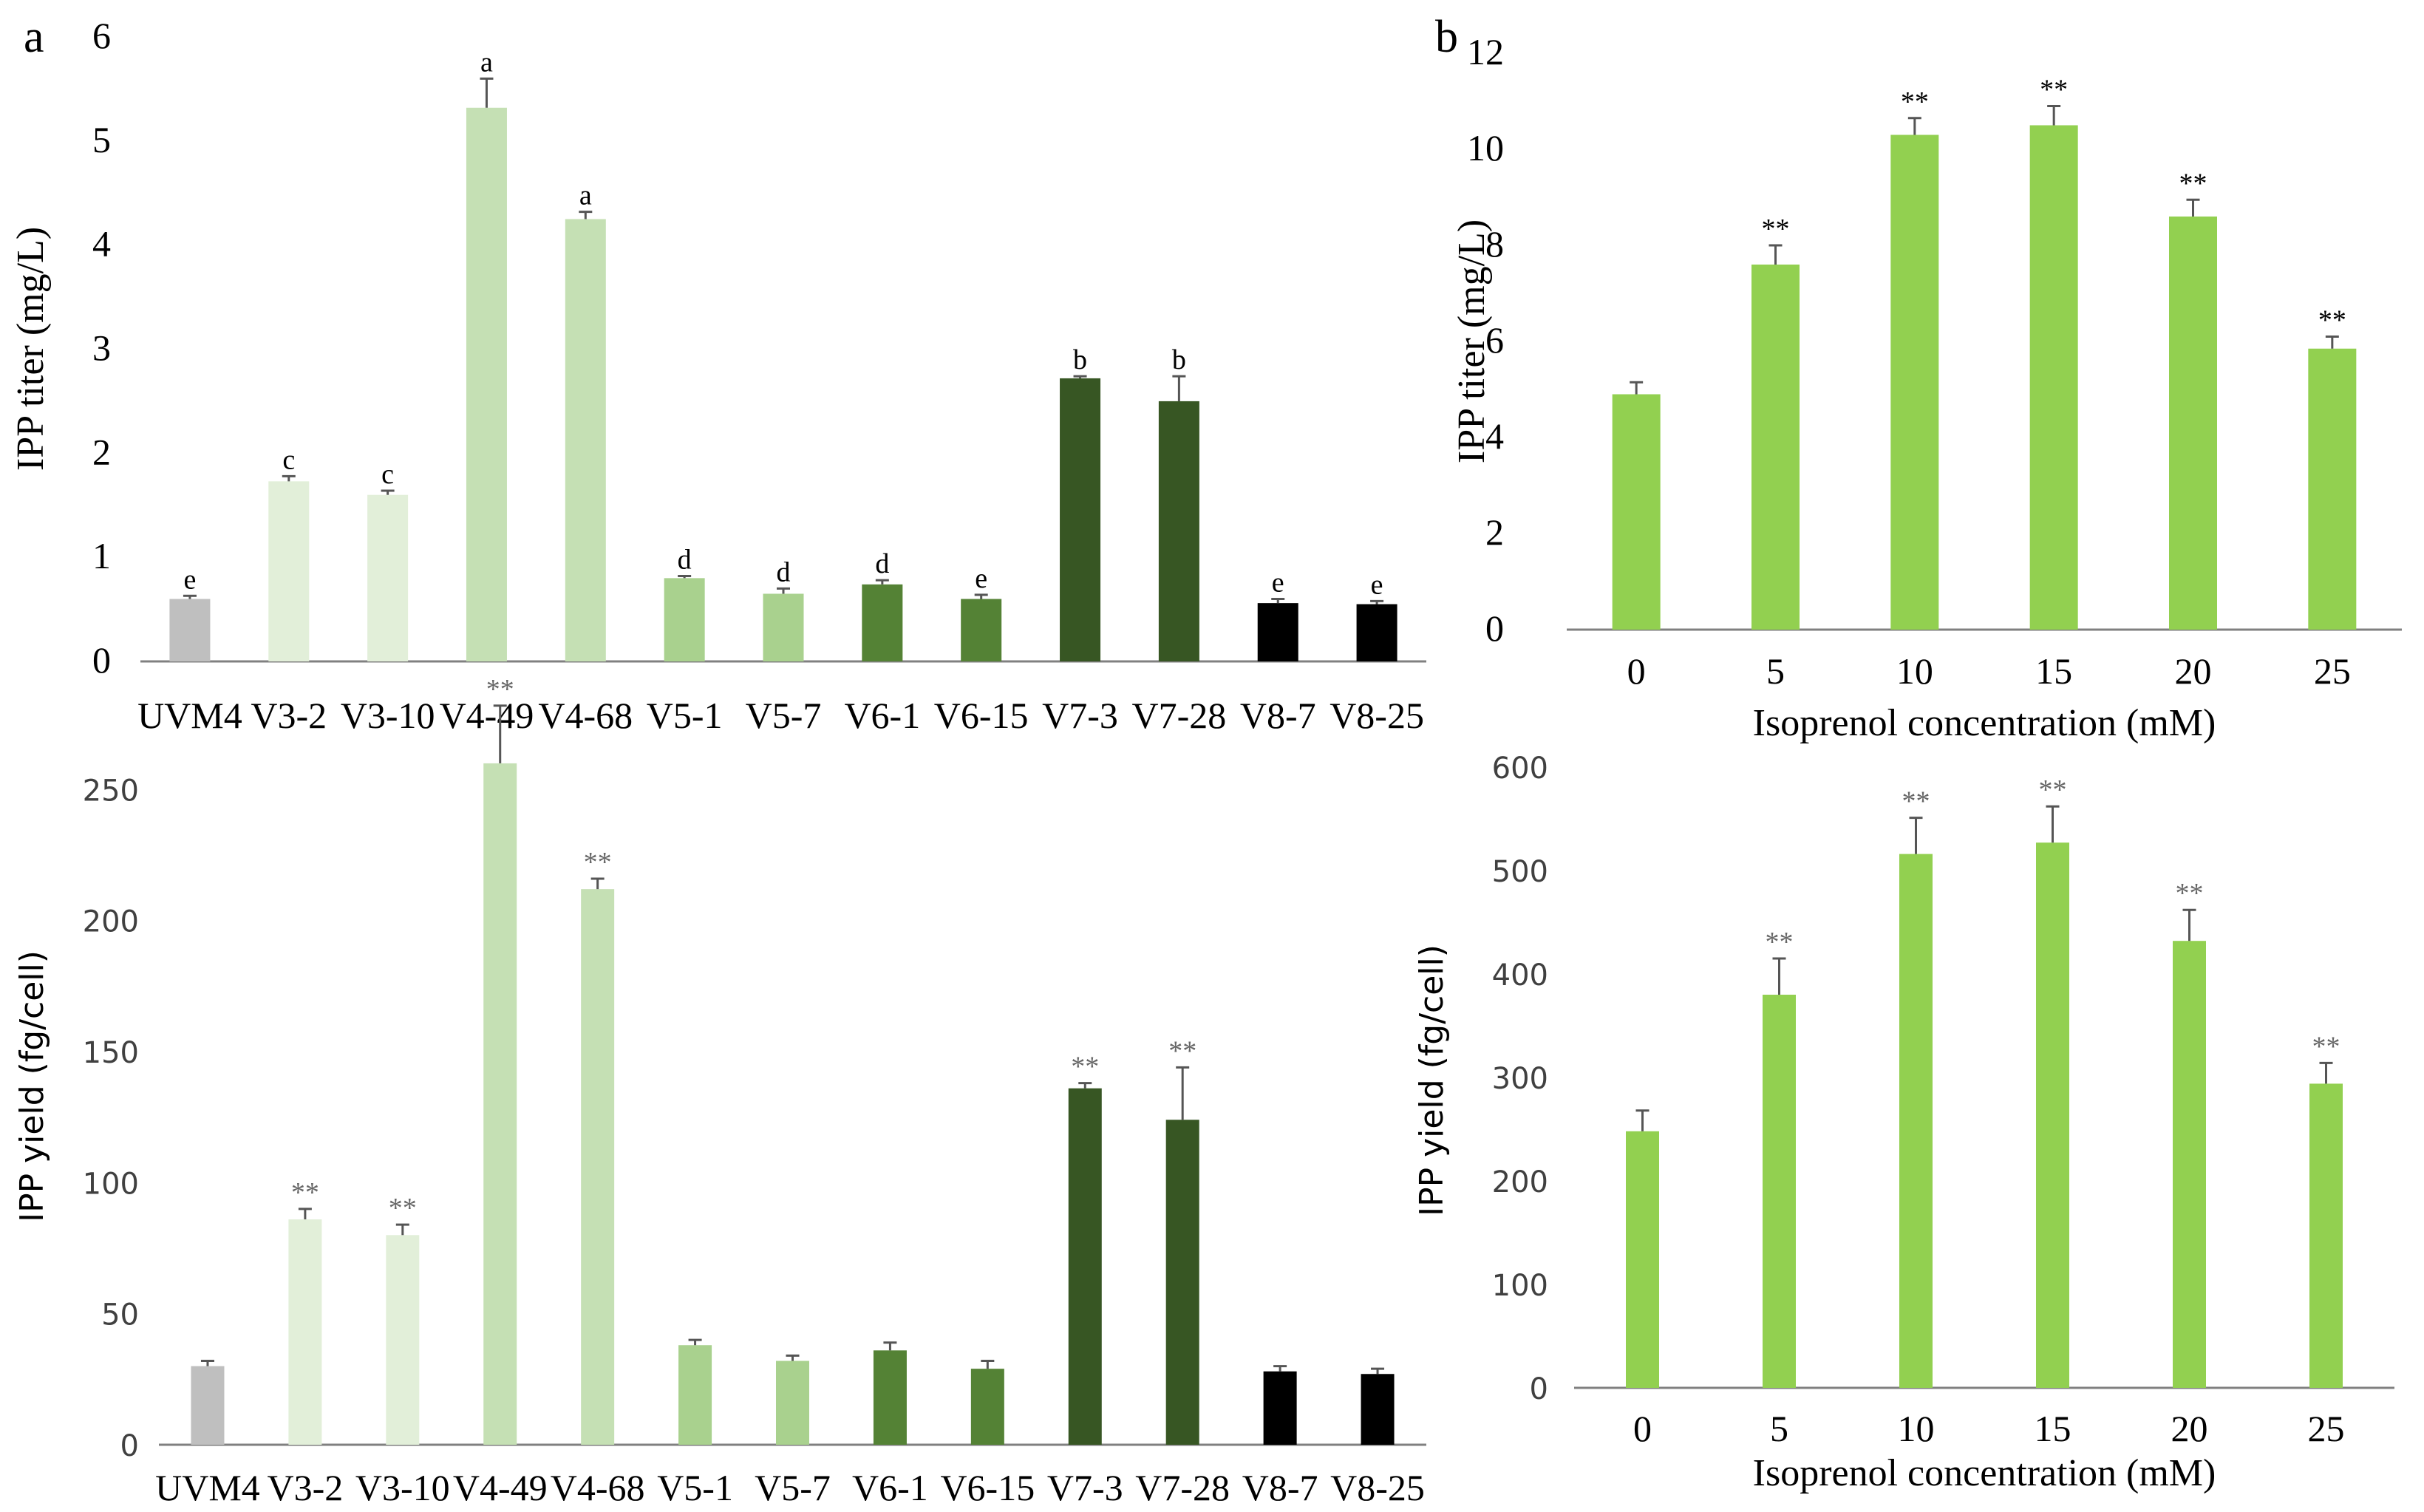  I want to click on y-tick-label: 100, so click(1520, 1286).